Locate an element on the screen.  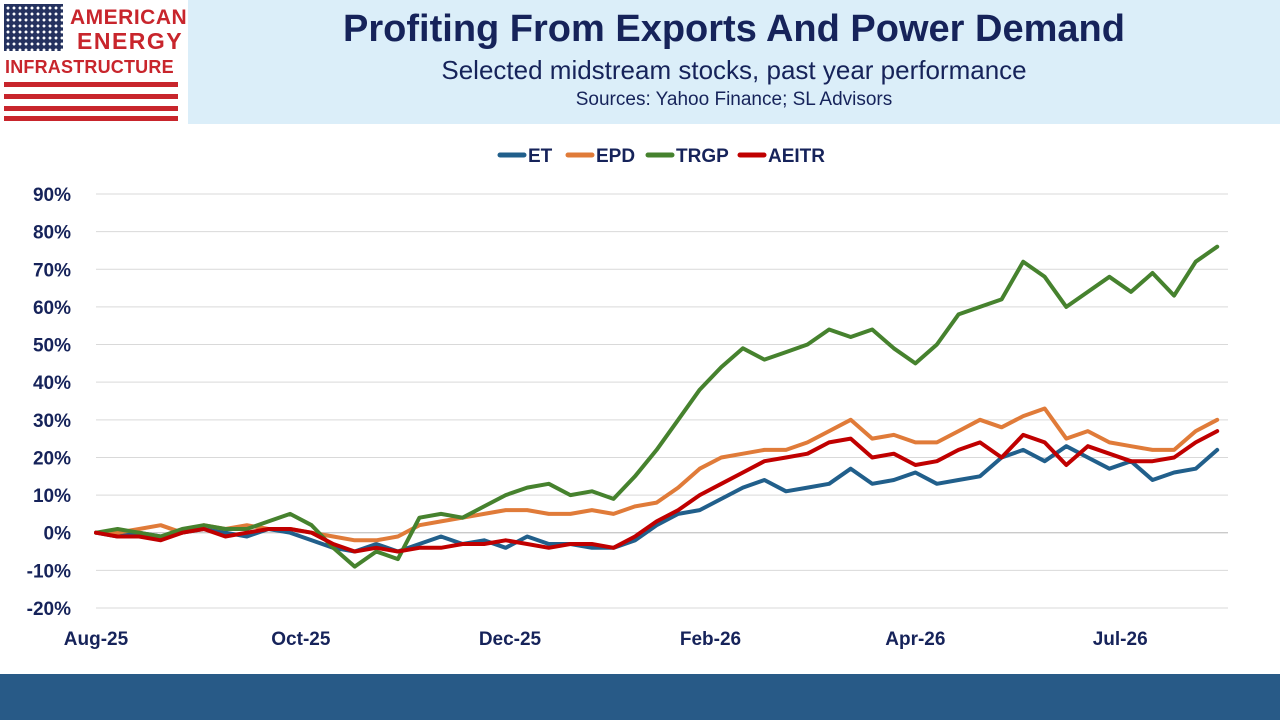
y-tick-label: 60% is located at coordinates (52, 308).